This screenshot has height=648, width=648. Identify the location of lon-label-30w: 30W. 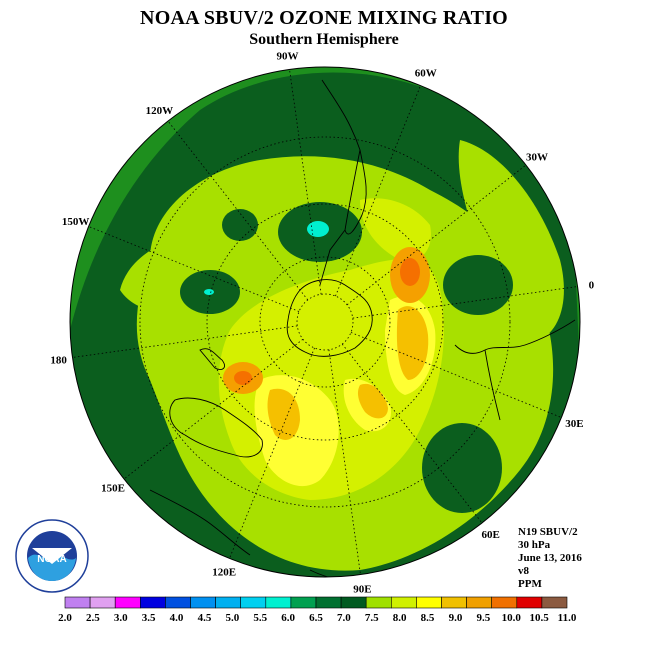
(537, 157).